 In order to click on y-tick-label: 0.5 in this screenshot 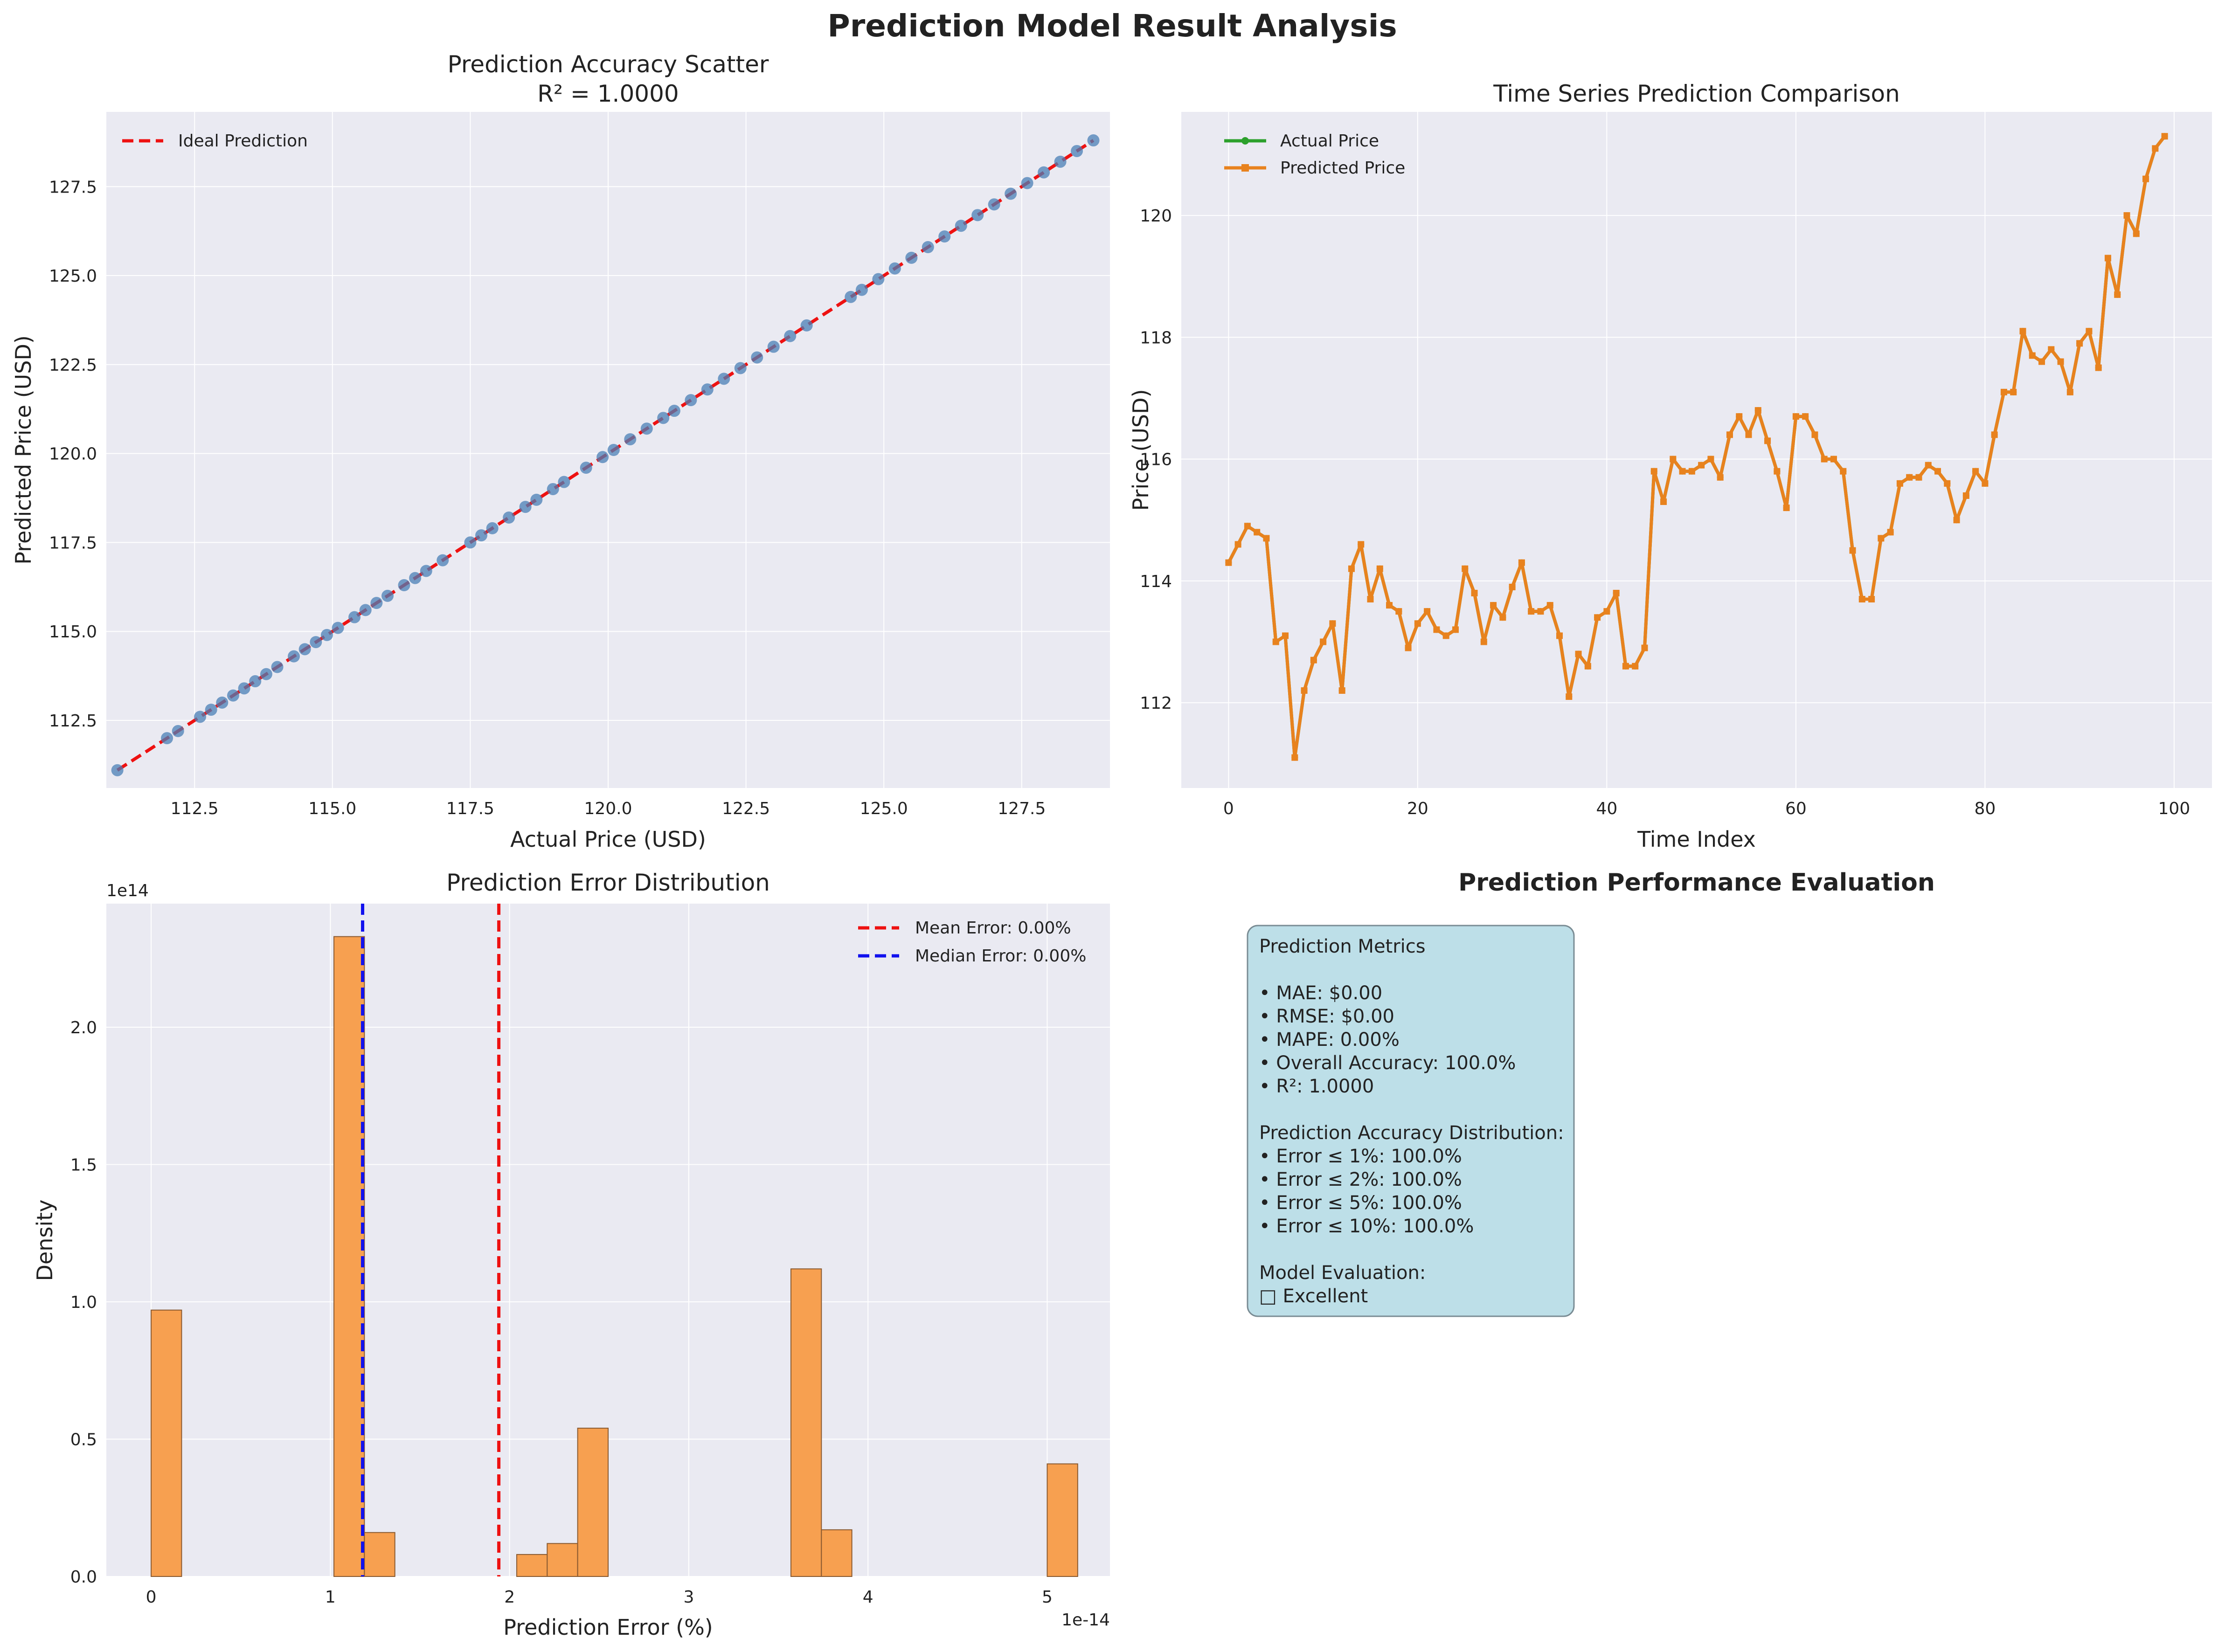, I will do `click(83, 1440)`.